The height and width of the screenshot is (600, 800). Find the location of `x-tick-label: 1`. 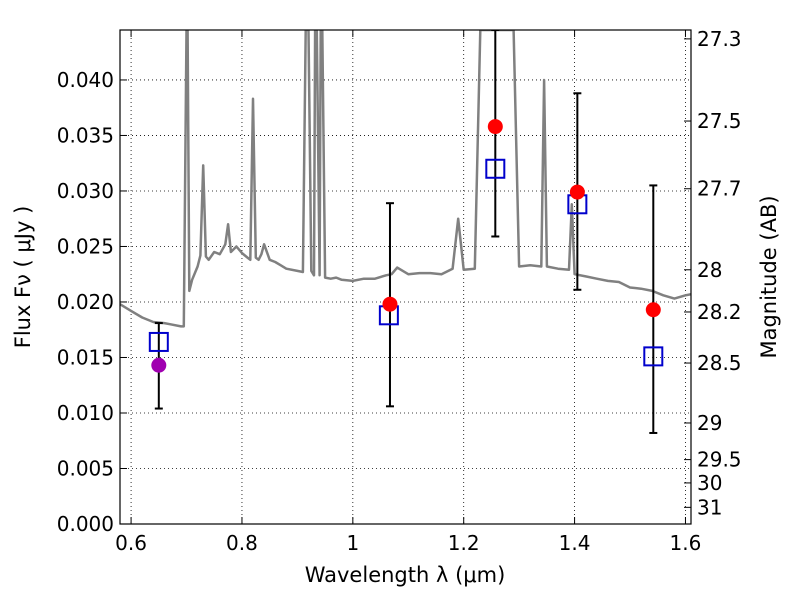

x-tick-label: 1 is located at coordinates (352, 543).